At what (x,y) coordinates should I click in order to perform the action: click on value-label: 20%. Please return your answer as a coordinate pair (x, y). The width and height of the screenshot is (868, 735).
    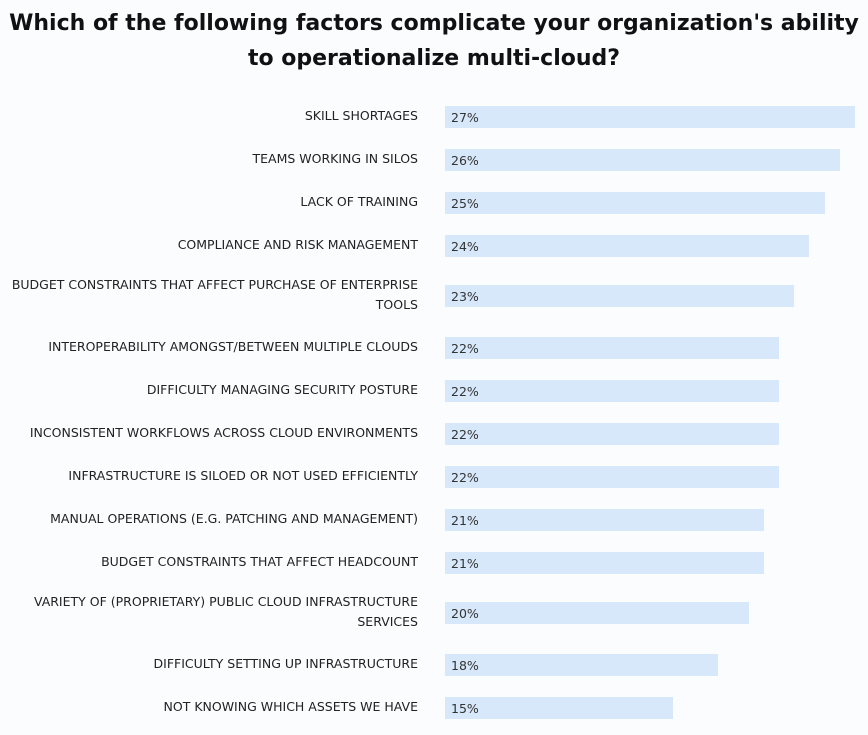
    Looking at the image, I should click on (465, 613).